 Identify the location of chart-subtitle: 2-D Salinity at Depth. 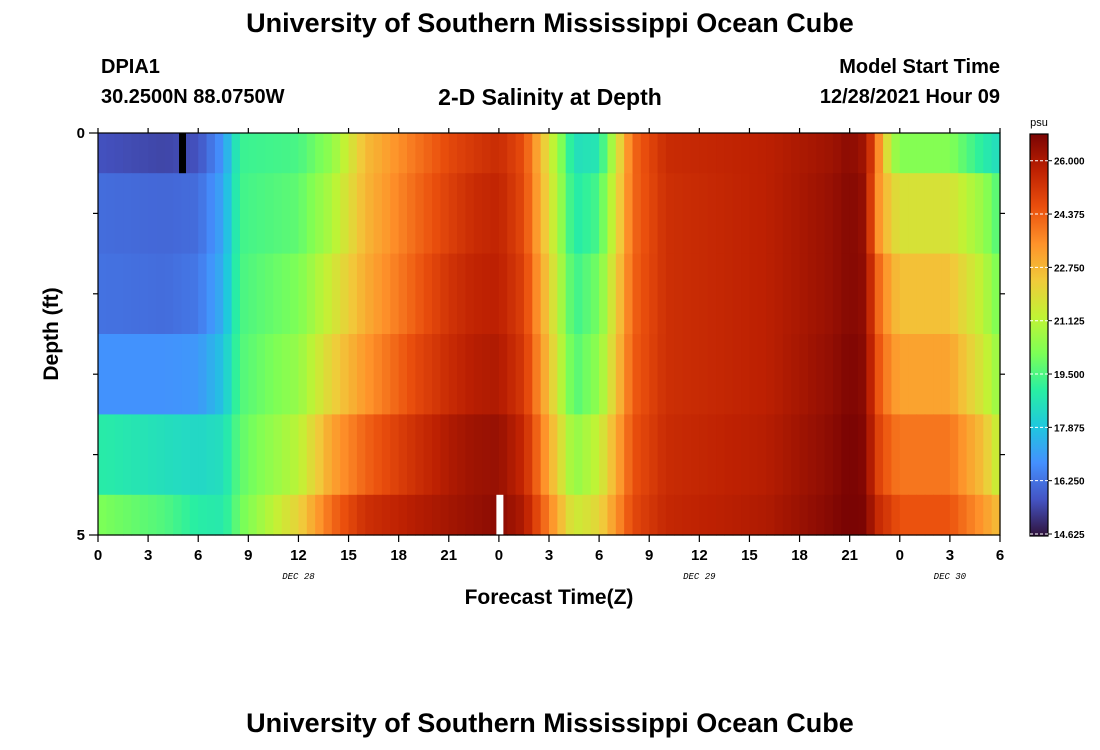
(550, 97).